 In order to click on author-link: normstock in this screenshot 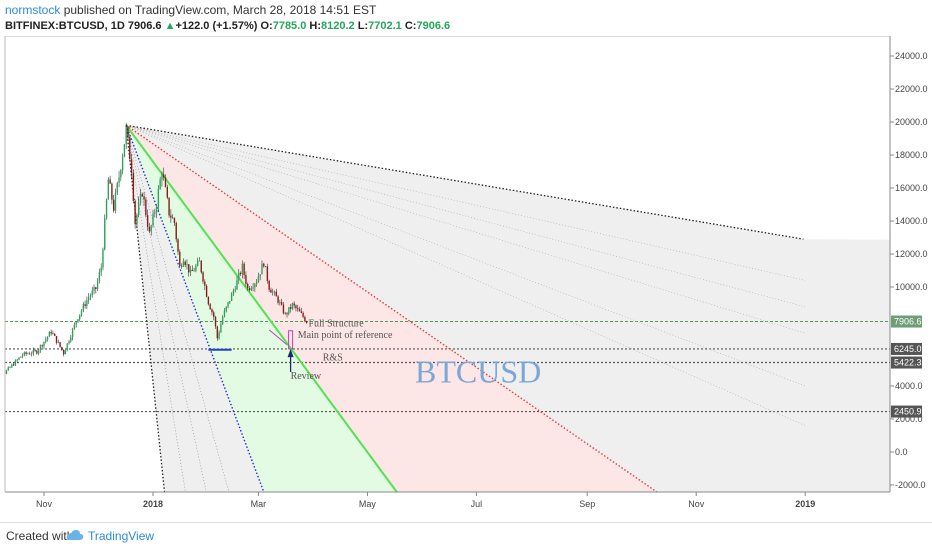, I will do `click(32, 10)`.